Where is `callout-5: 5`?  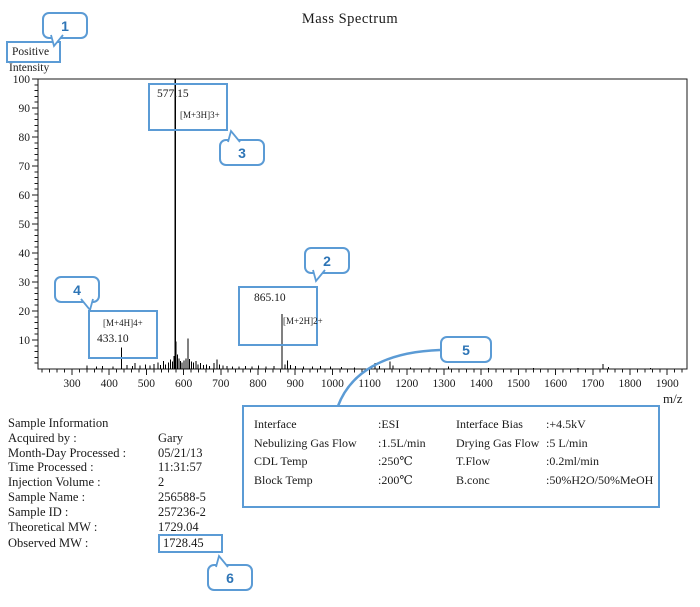
callout-5: 5 is located at coordinates (466, 349).